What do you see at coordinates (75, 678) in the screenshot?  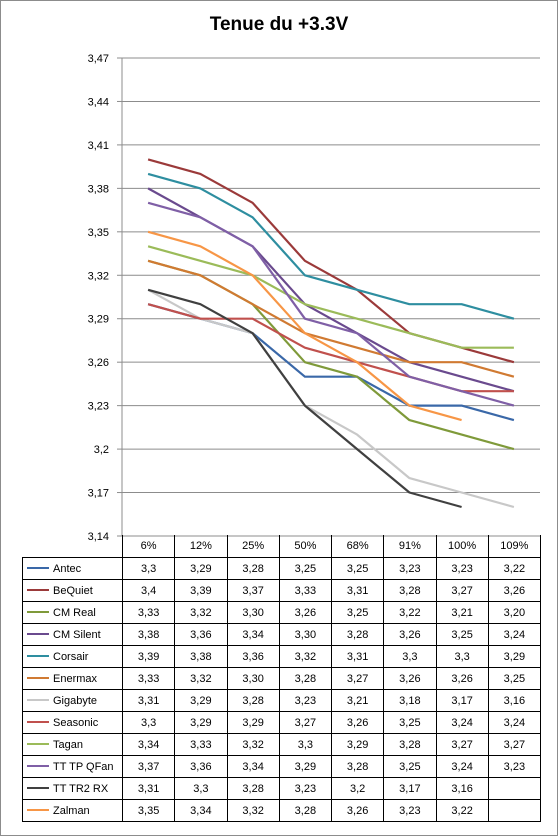 I see `series-name: Enermax` at bounding box center [75, 678].